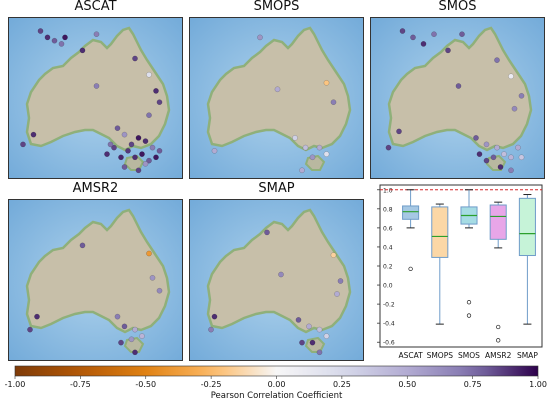 The height and width of the screenshot is (401, 550). I want to click on map-panel-smops: SMOPS, so click(276, 90).